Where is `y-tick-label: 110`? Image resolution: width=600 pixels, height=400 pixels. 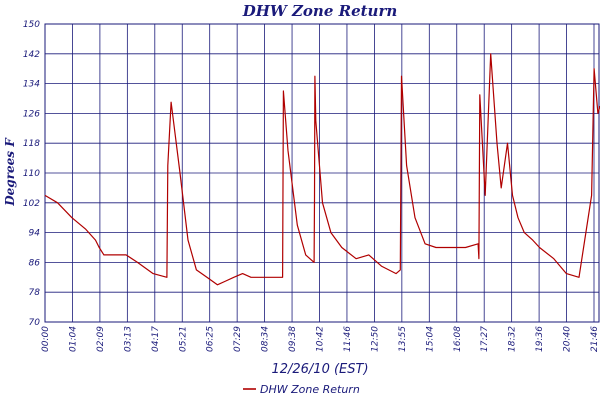 y-tick-label: 110 is located at coordinates (31, 174).